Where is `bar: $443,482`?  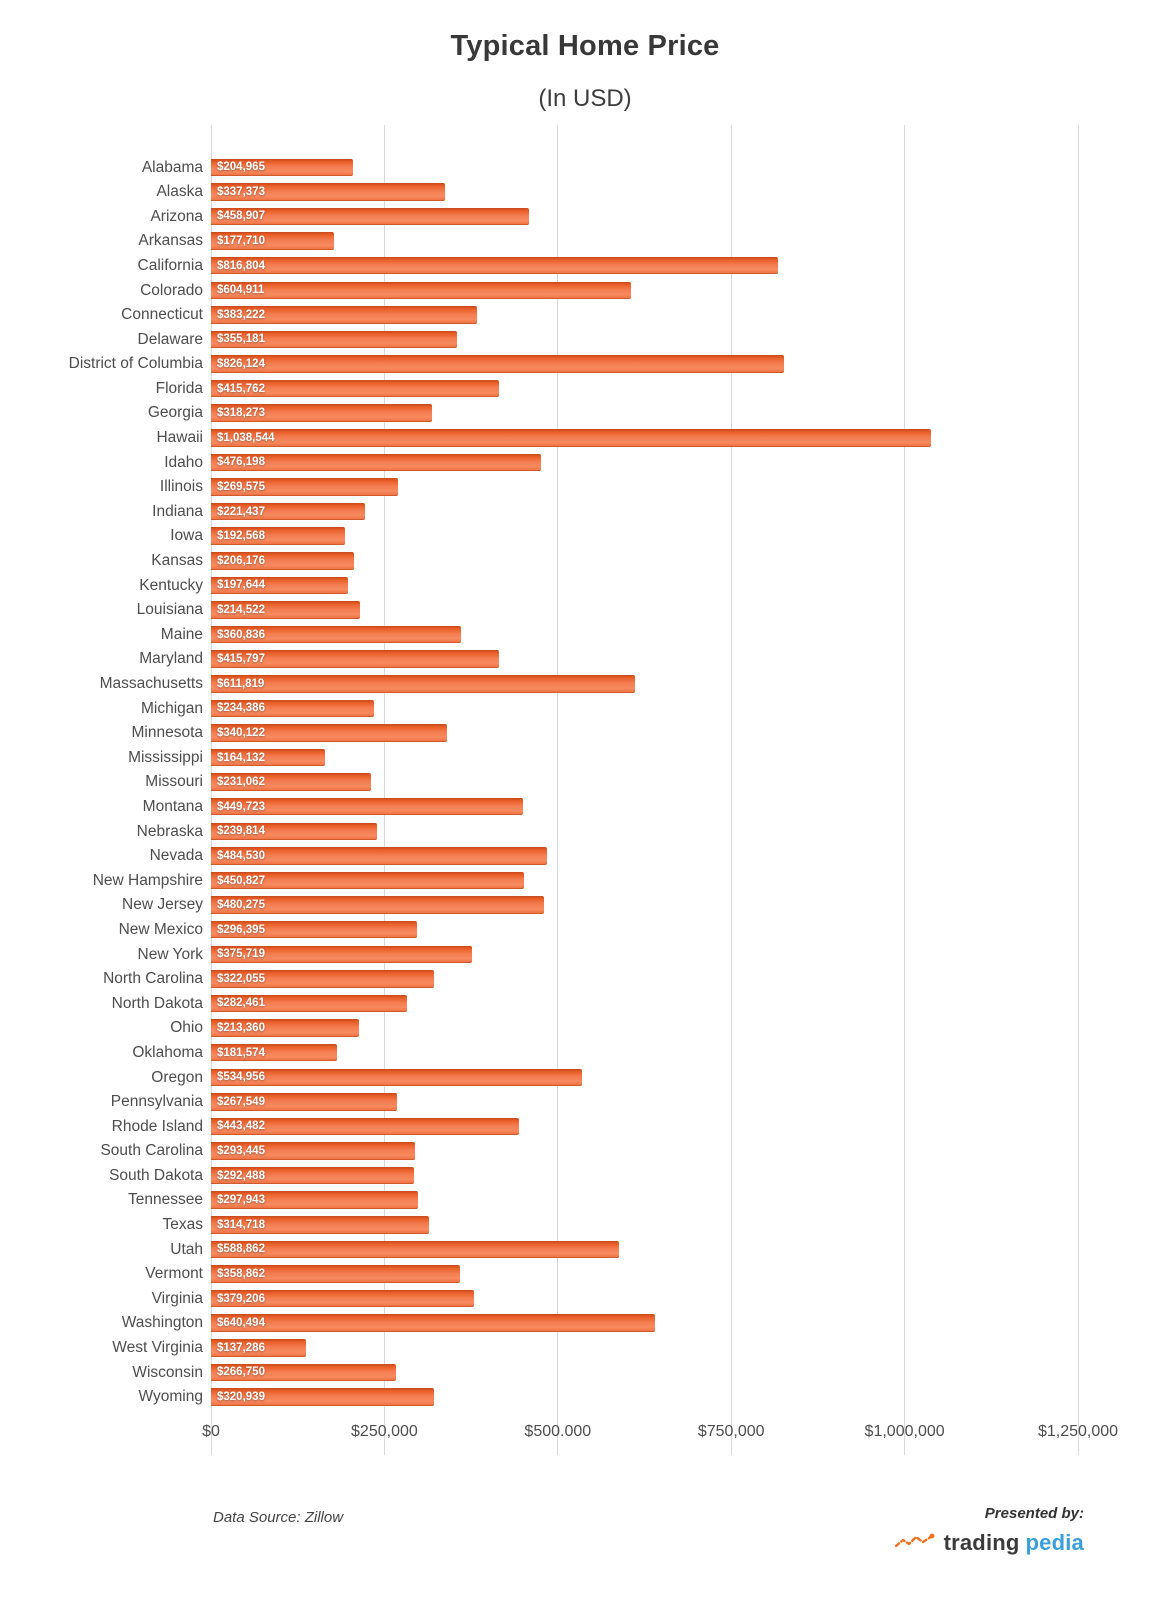 bar: $443,482 is located at coordinates (365, 1126).